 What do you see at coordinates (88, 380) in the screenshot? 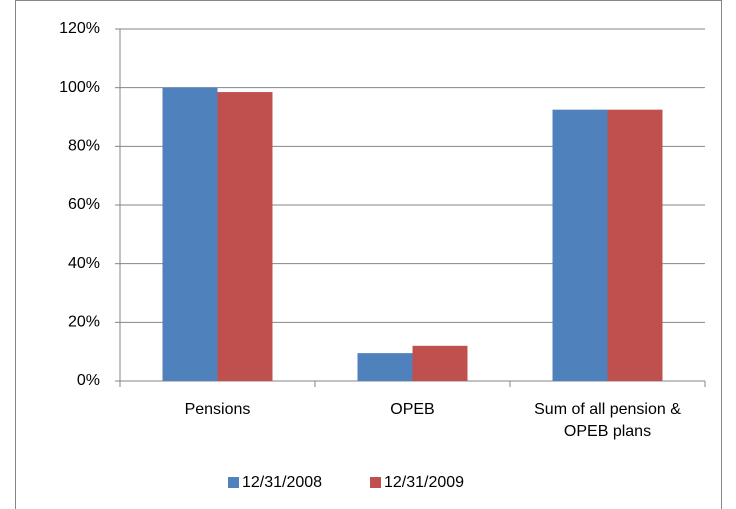
I see `y-tick-label: 0%` at bounding box center [88, 380].